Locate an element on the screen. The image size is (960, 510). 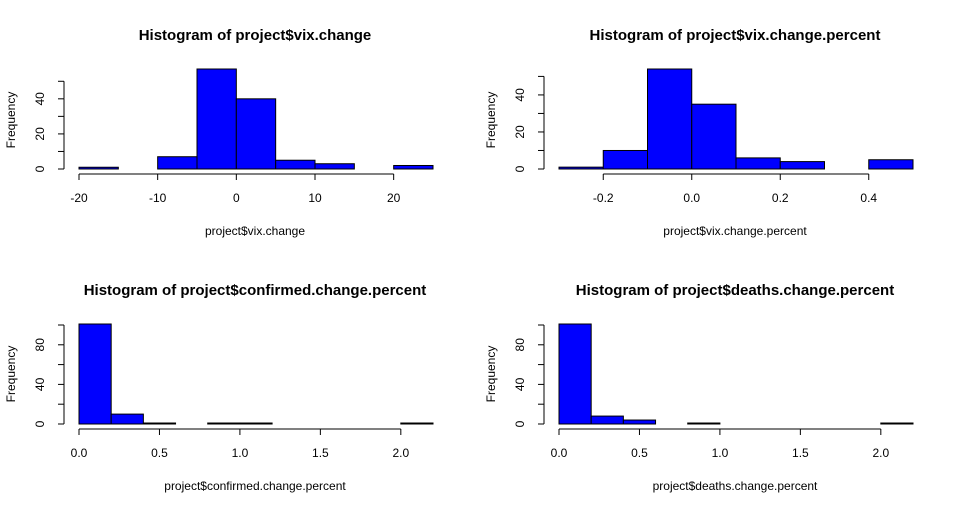
x-tick-label: 20 is located at coordinates (394, 198).